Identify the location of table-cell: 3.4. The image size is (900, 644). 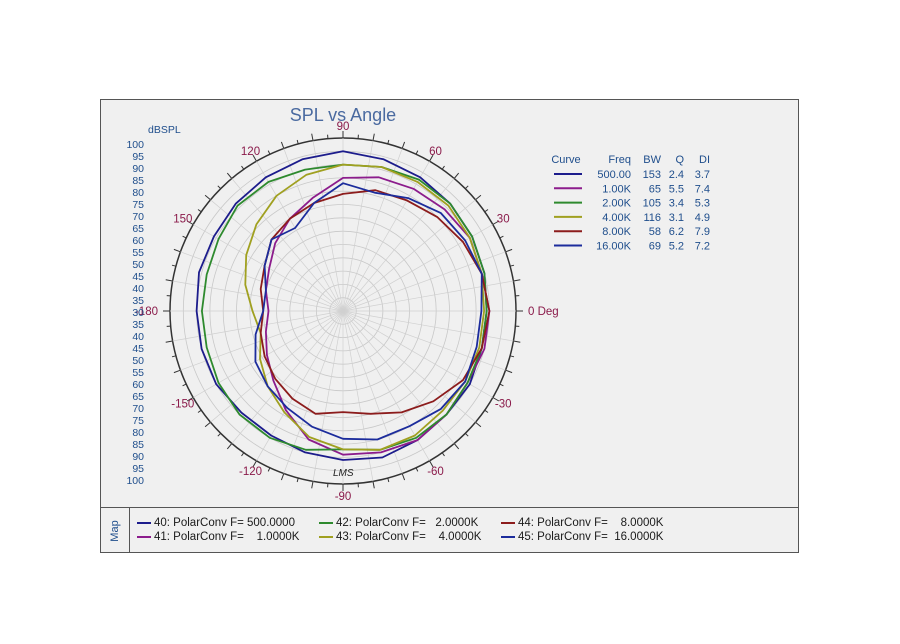
(676, 204).